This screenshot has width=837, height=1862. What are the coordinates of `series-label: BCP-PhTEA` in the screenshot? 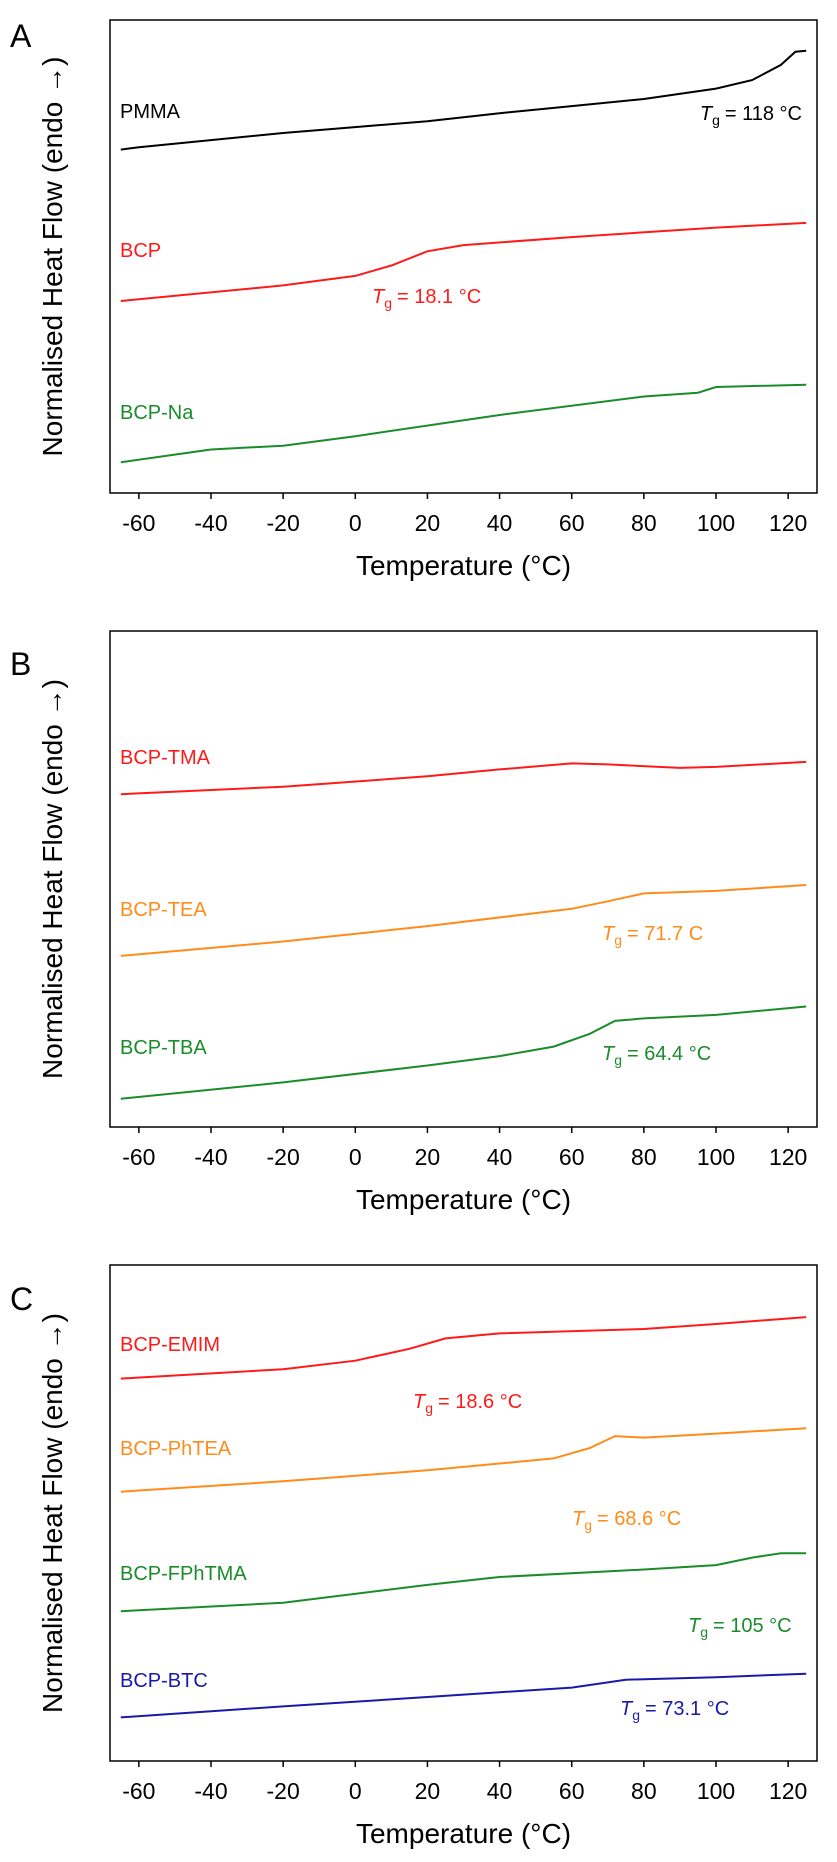 It's located at (176, 1449).